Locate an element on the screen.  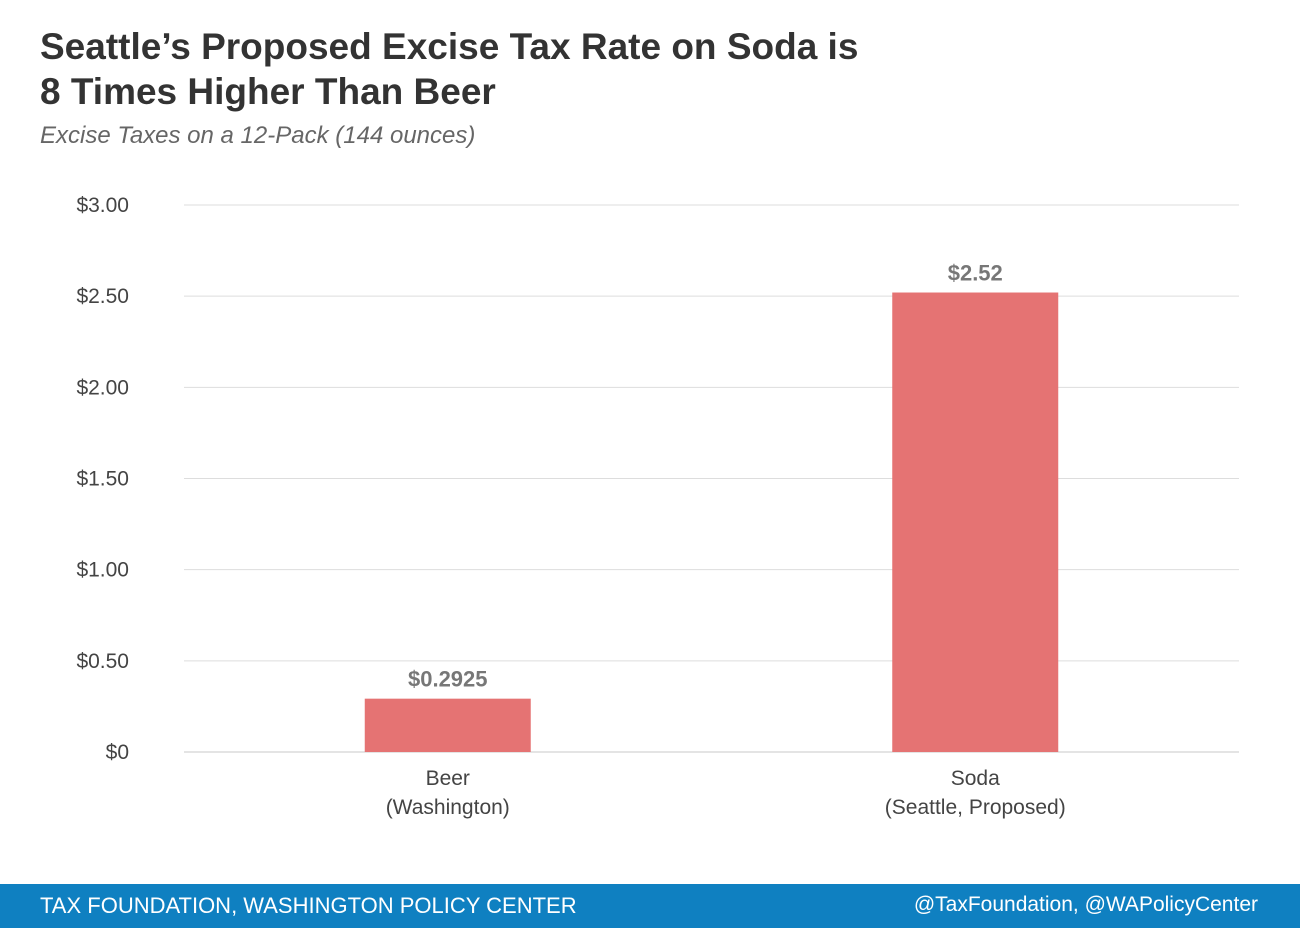
footer-source: TAX FOUNDATION, WASHINGTON POLICY CENTER is located at coordinates (308, 905).